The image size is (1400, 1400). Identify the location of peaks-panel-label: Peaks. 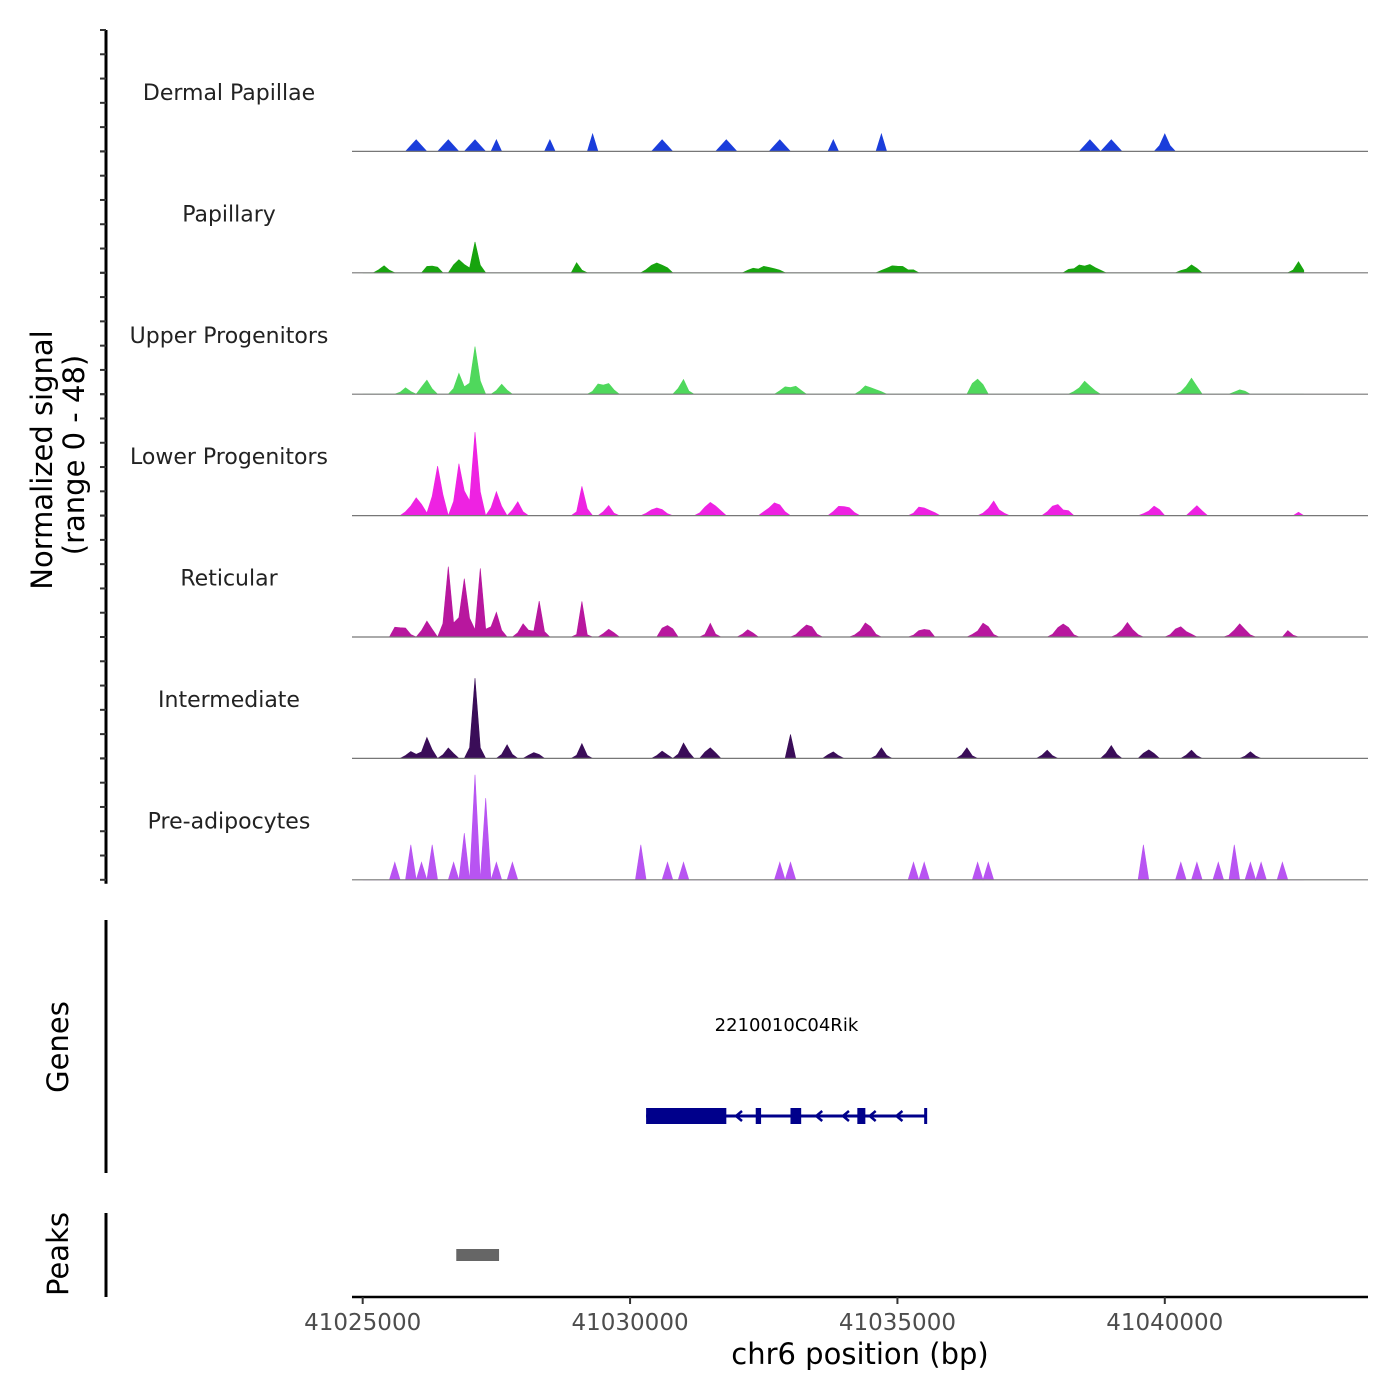
(58, 1254).